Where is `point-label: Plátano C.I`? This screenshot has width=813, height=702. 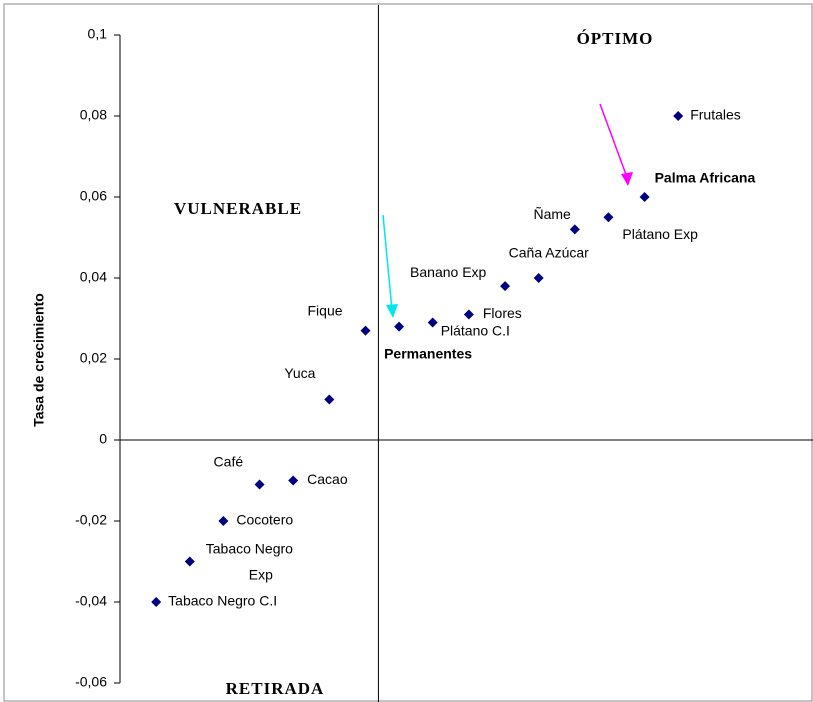
point-label: Plátano C.I is located at coordinates (475, 330).